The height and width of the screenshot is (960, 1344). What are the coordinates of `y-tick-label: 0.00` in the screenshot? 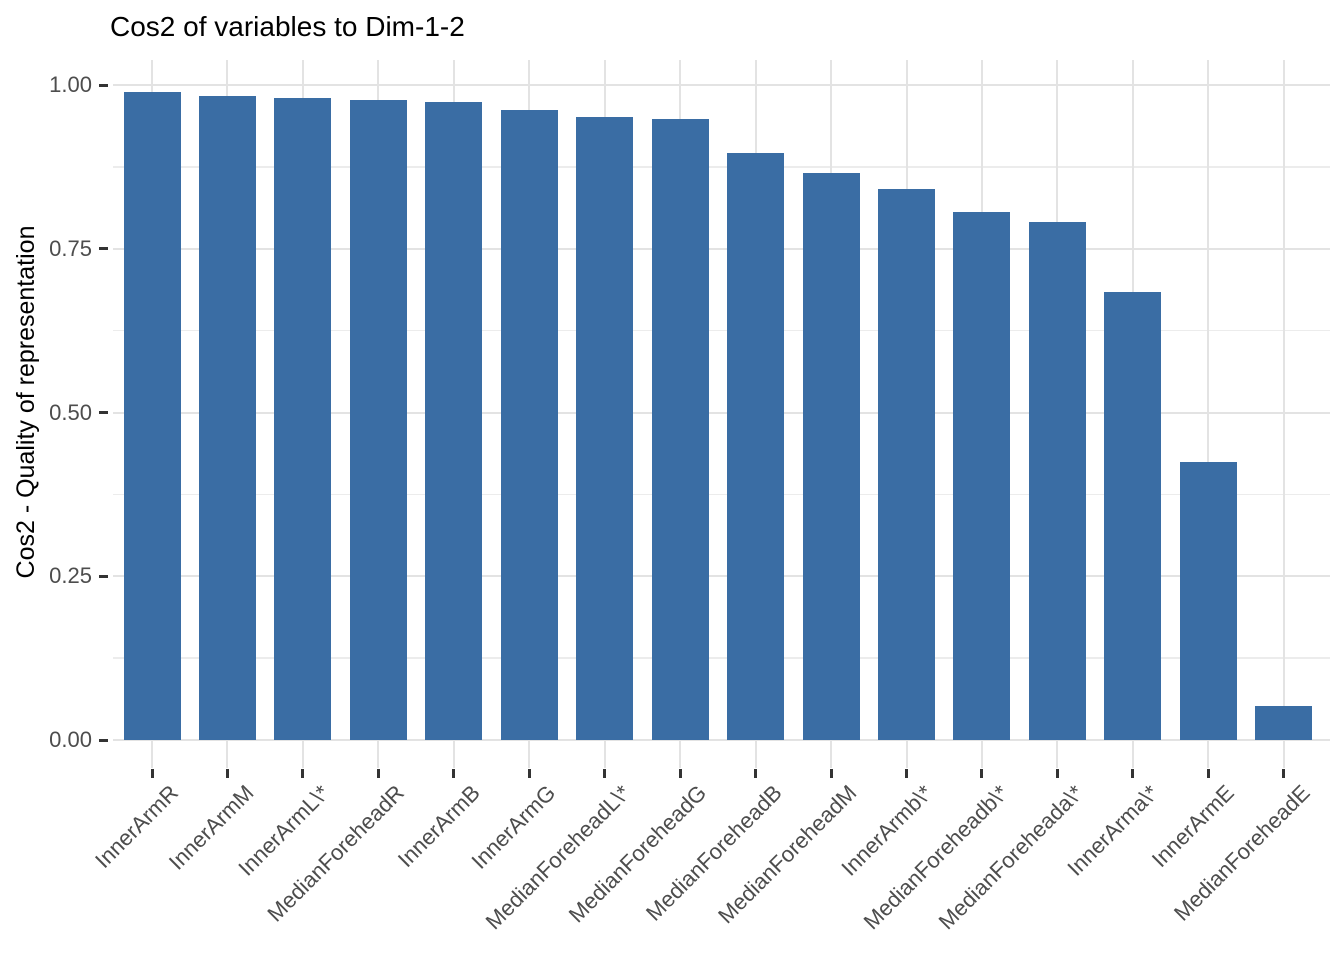 It's located at (70, 739).